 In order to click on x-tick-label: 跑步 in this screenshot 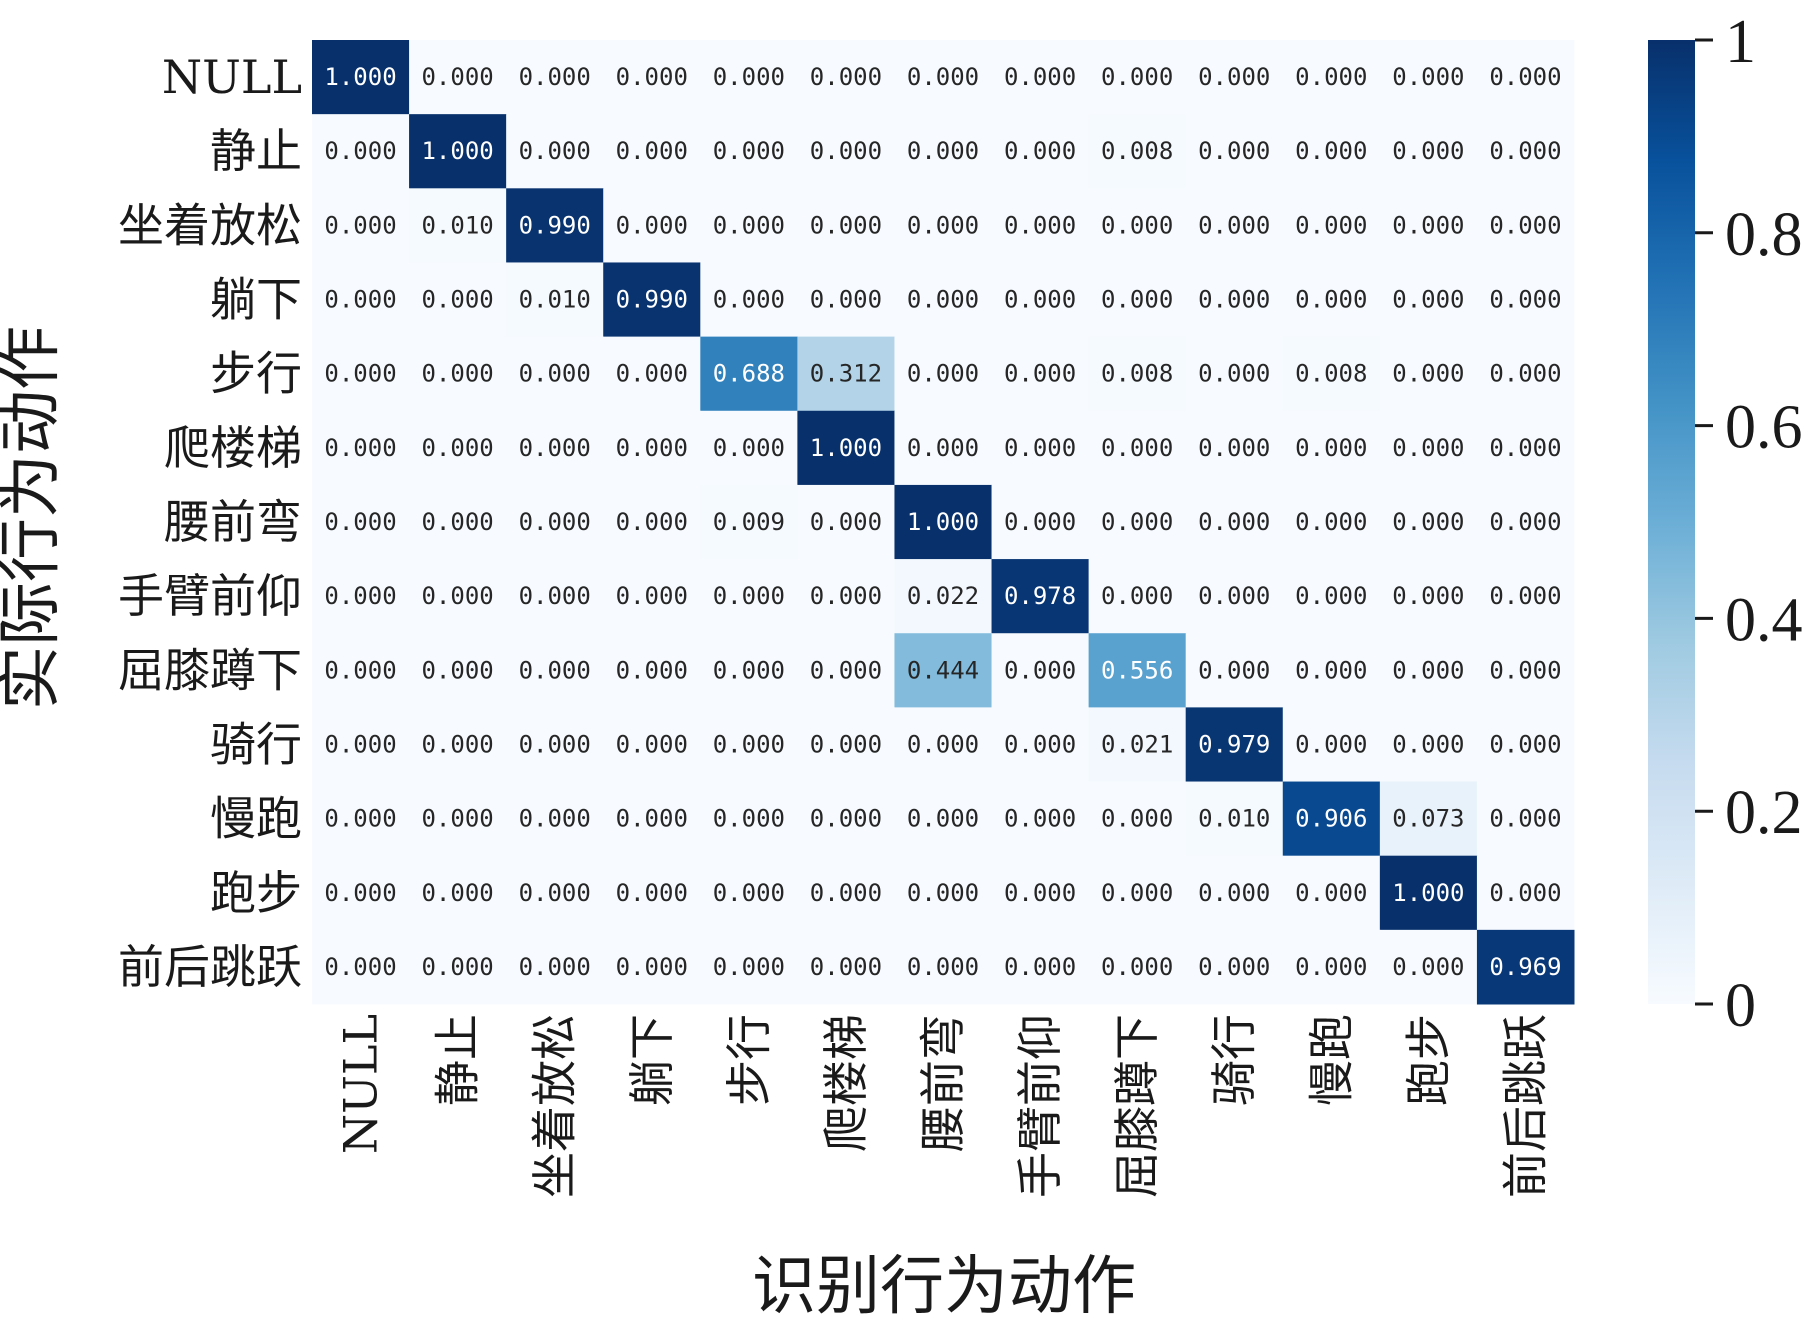, I will do `click(1428, 1060)`.